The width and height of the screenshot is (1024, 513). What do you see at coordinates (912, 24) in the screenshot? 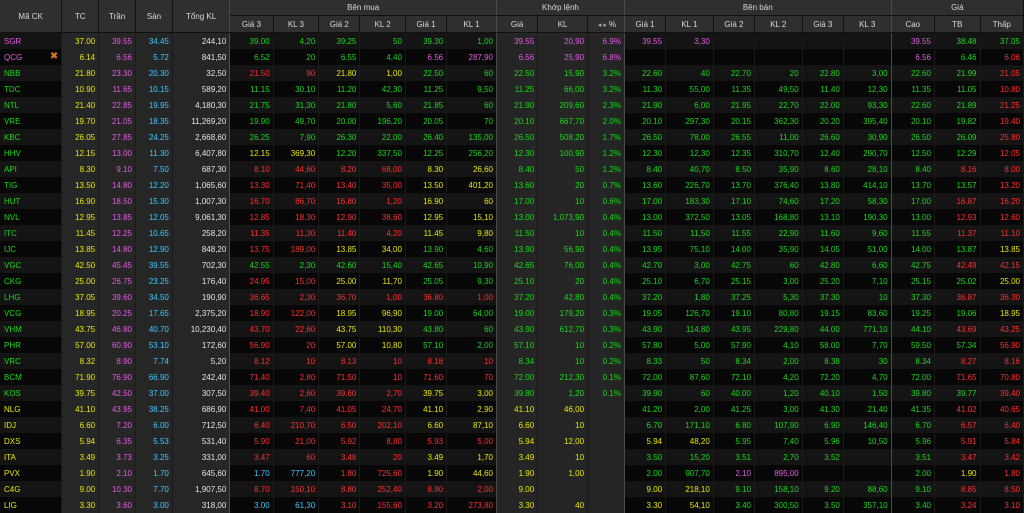
I see `col-high: Cao` at bounding box center [912, 24].